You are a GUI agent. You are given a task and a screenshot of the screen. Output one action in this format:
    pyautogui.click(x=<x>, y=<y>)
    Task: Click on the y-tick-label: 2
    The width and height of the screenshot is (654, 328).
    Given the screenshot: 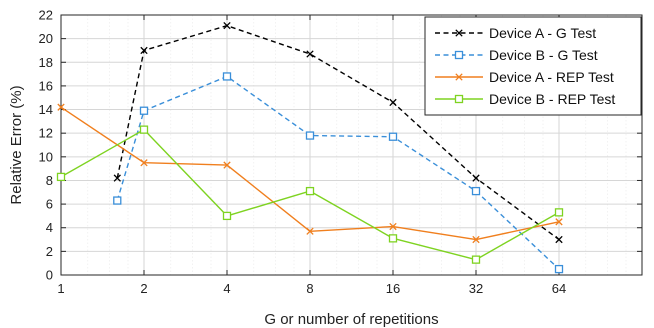 What is the action you would take?
    pyautogui.click(x=49, y=251)
    